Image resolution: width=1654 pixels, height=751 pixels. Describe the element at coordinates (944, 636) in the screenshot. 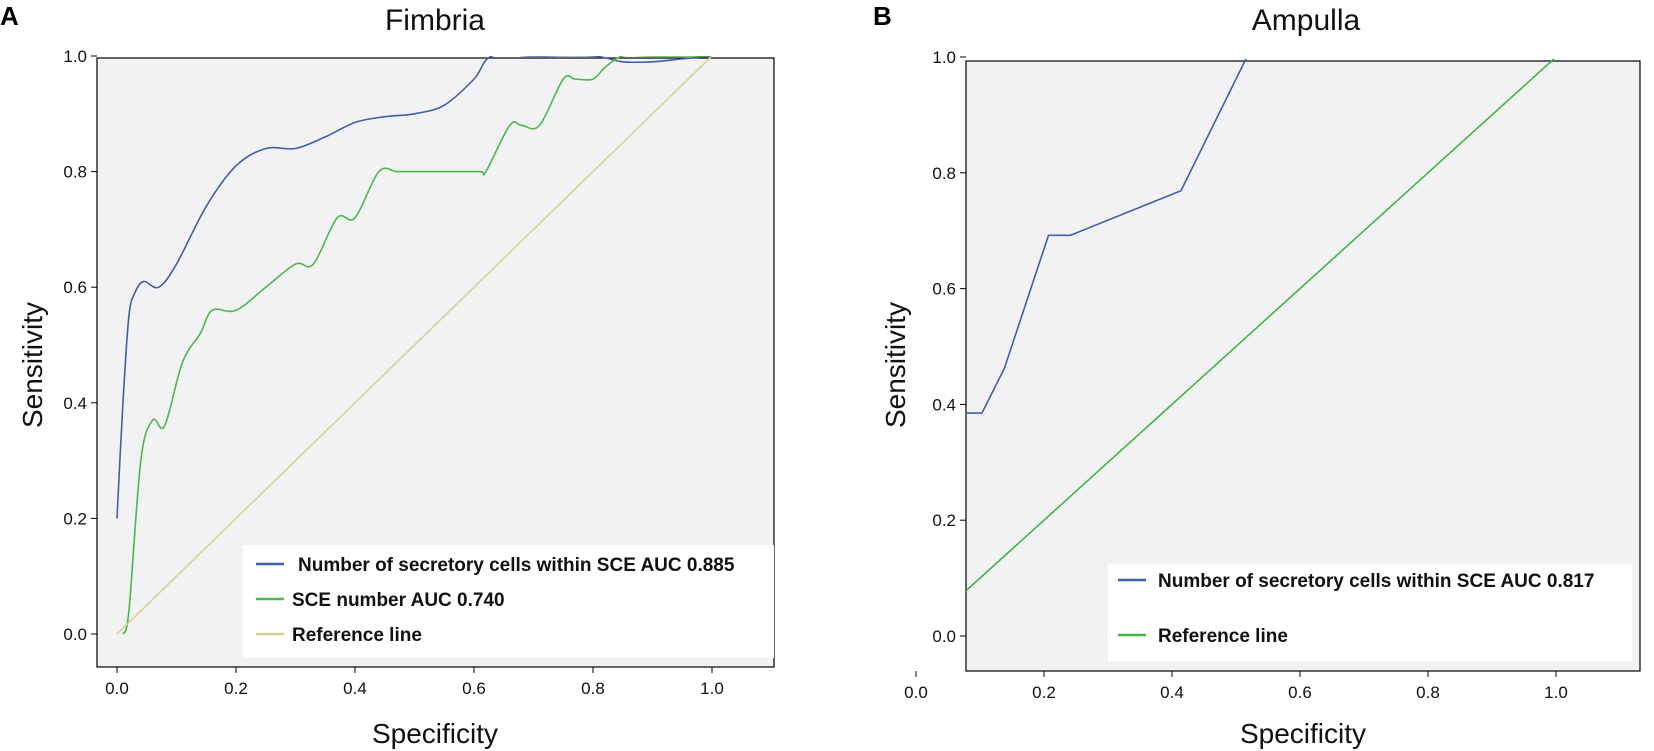

I see `y-tick-label-b-0: 0.0` at that location.